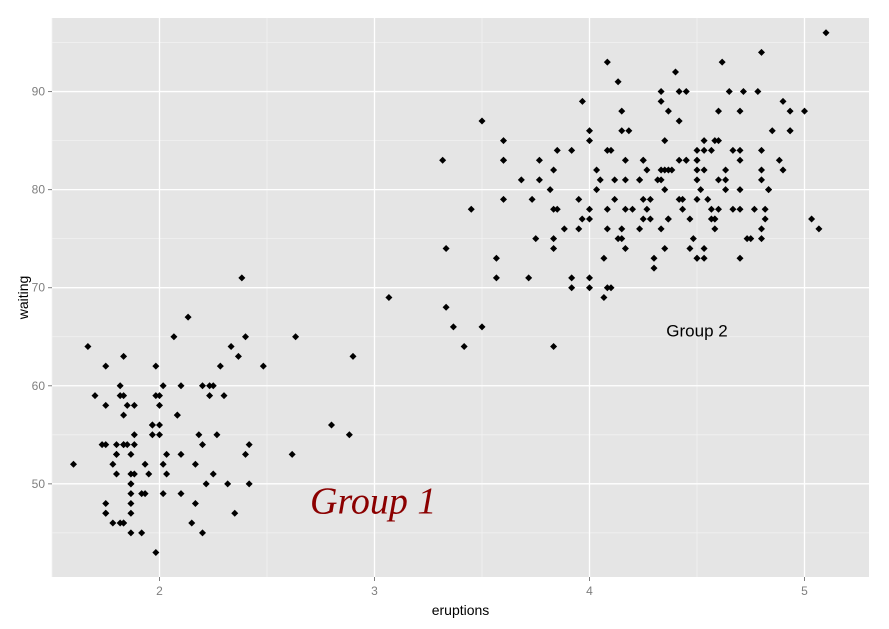  Describe the element at coordinates (39, 386) in the screenshot. I see `y-tick-label: 60` at that location.